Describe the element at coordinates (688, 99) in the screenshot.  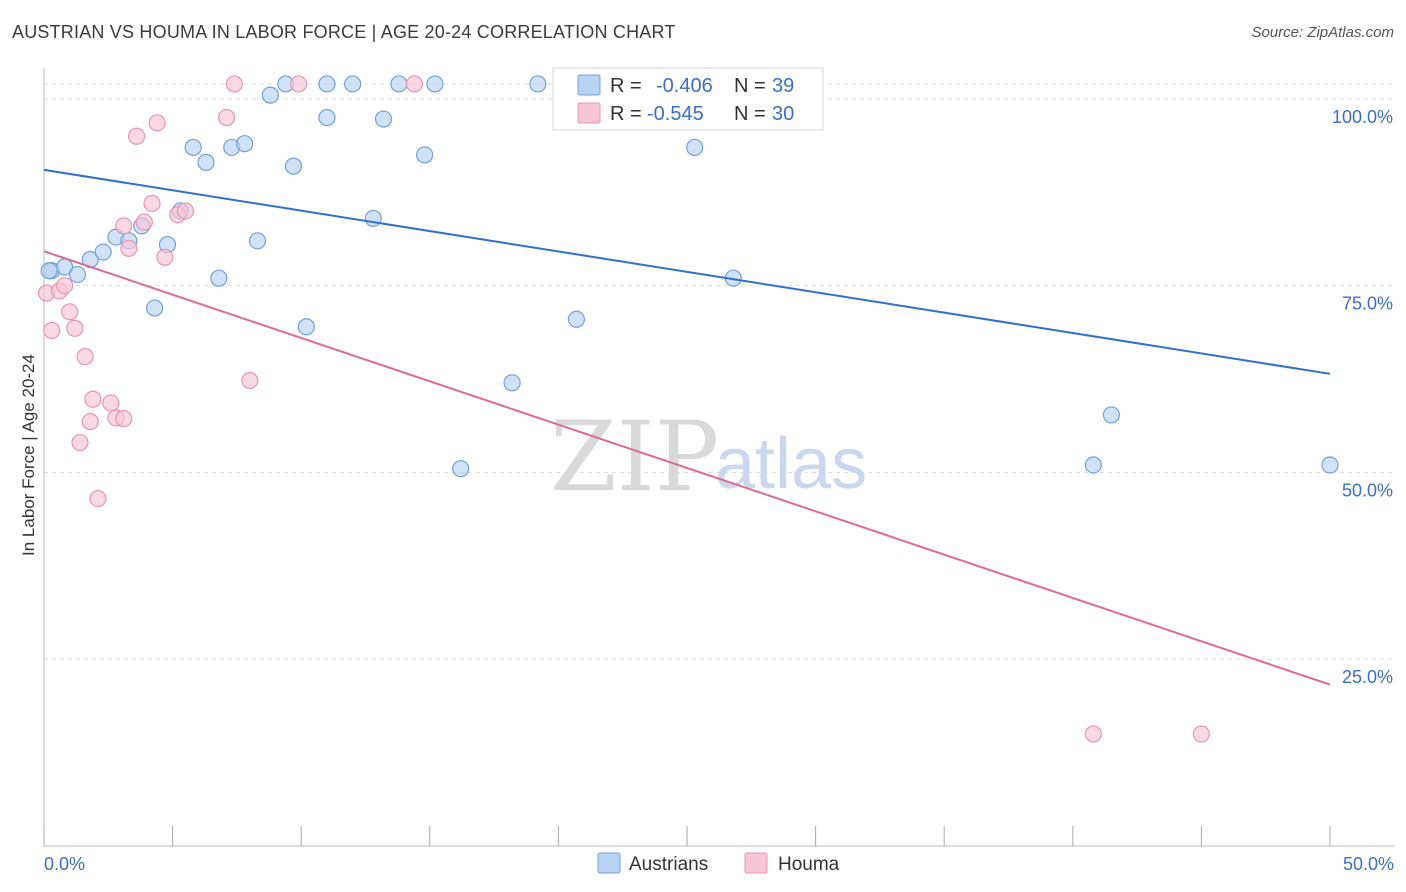
I see `stats-legend: R = -0.406 N = 39 R = -0.545 N = 30` at that location.